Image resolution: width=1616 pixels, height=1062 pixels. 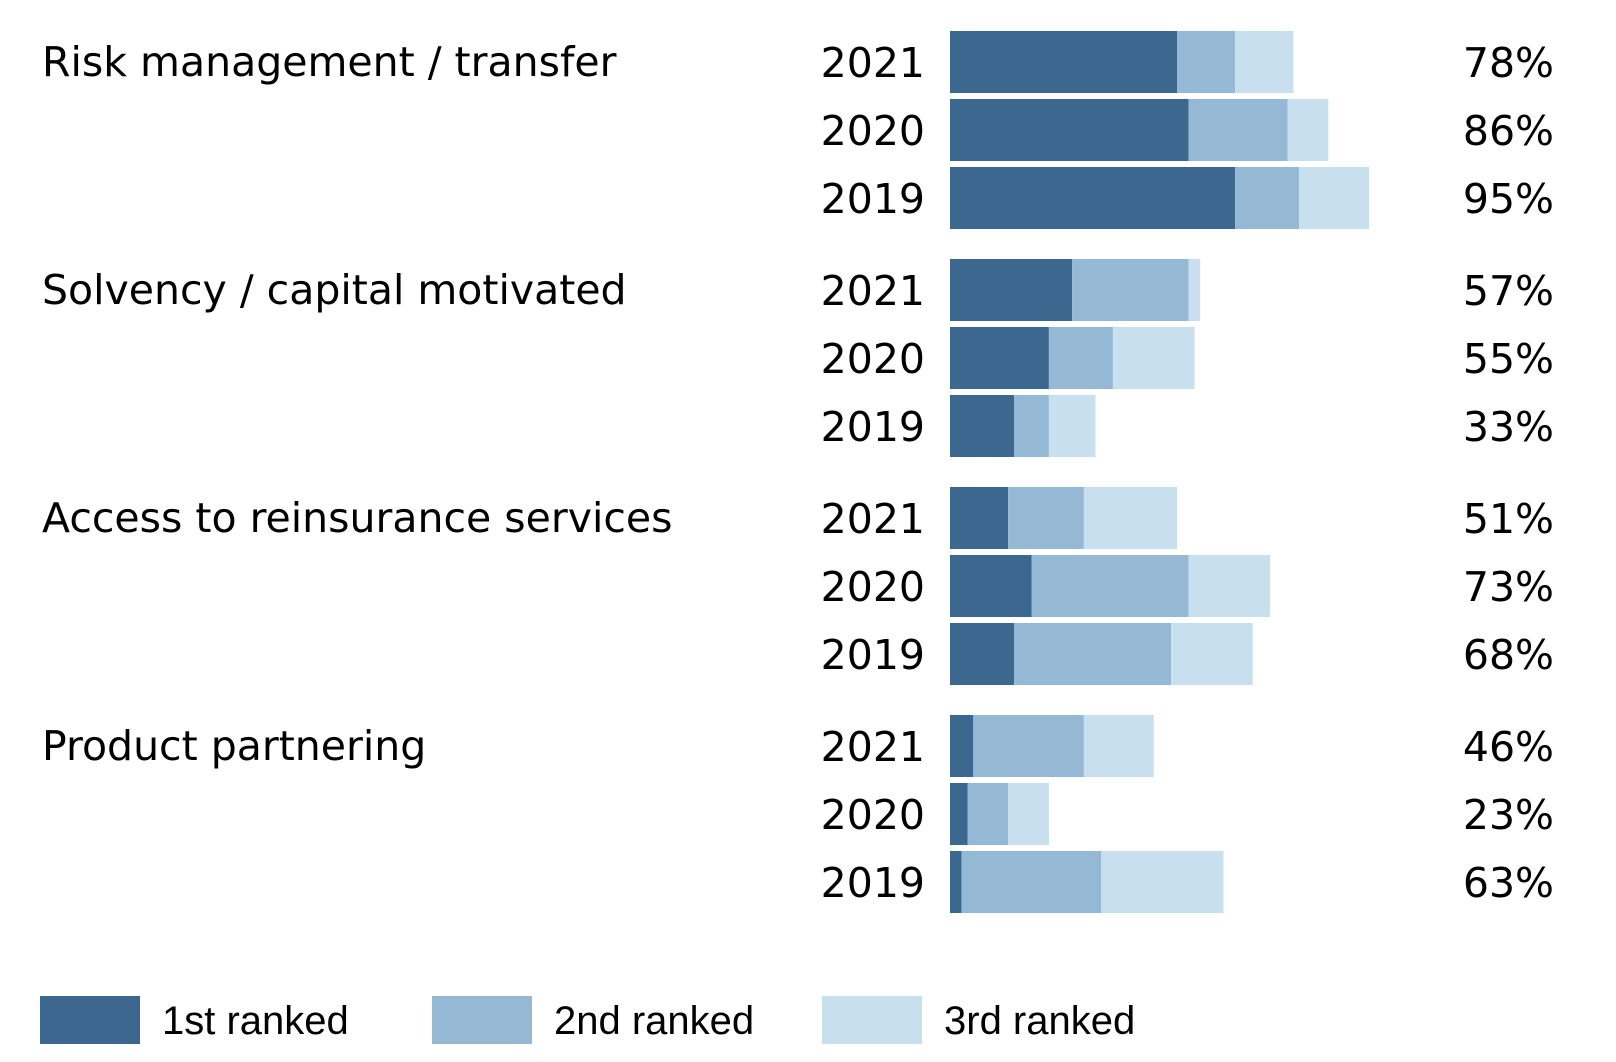 I want to click on total-label: 95%, so click(x=1508, y=199).